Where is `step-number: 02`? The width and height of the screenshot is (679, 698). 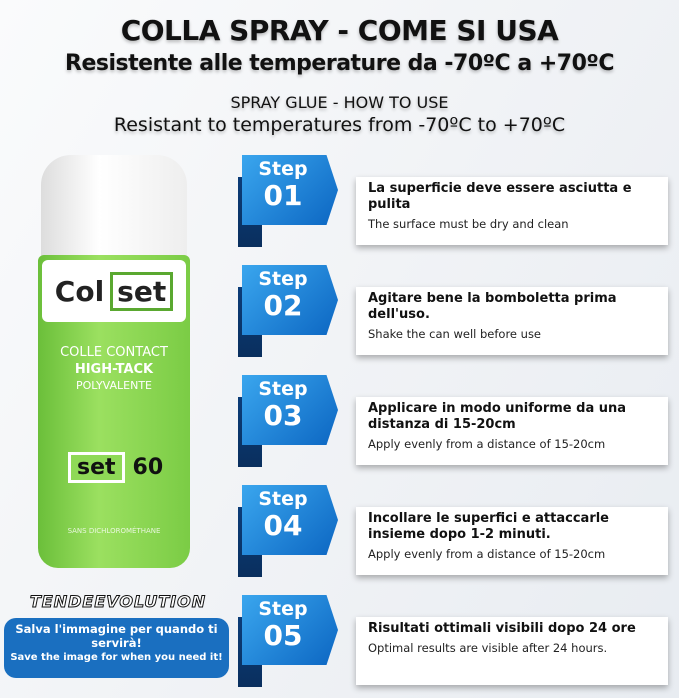 step-number: 02 is located at coordinates (283, 305).